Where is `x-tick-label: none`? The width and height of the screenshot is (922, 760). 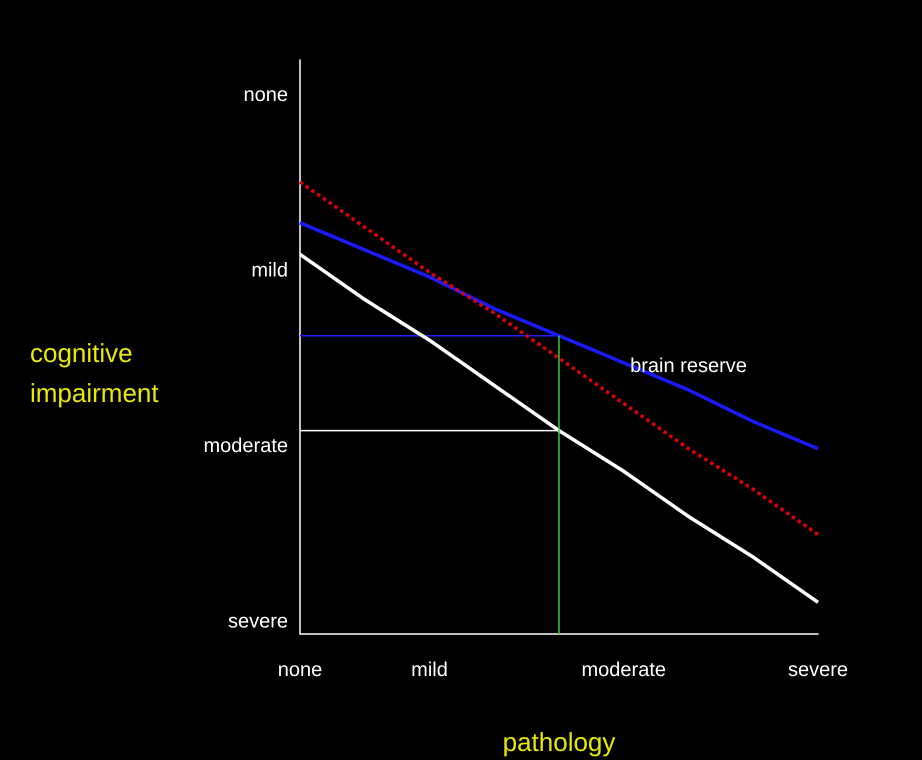
x-tick-label: none is located at coordinates (300, 670).